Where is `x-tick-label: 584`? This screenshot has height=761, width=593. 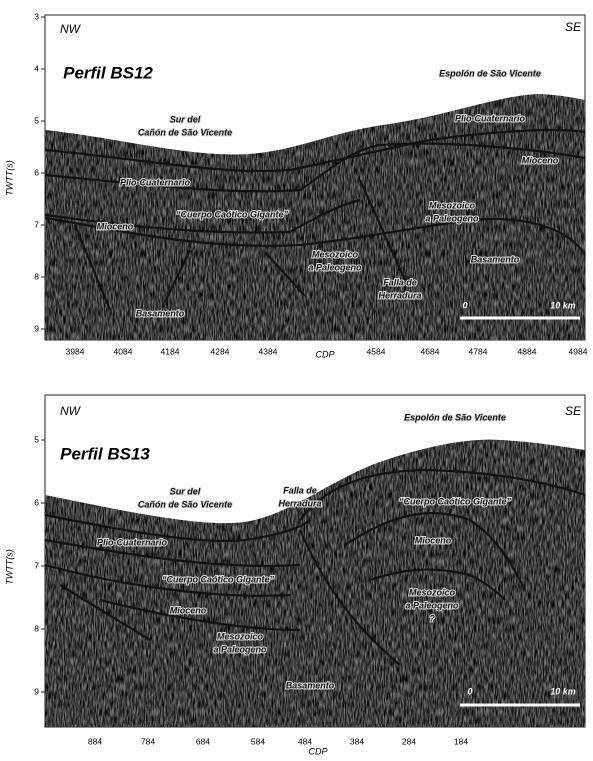 x-tick-label: 584 is located at coordinates (258, 741).